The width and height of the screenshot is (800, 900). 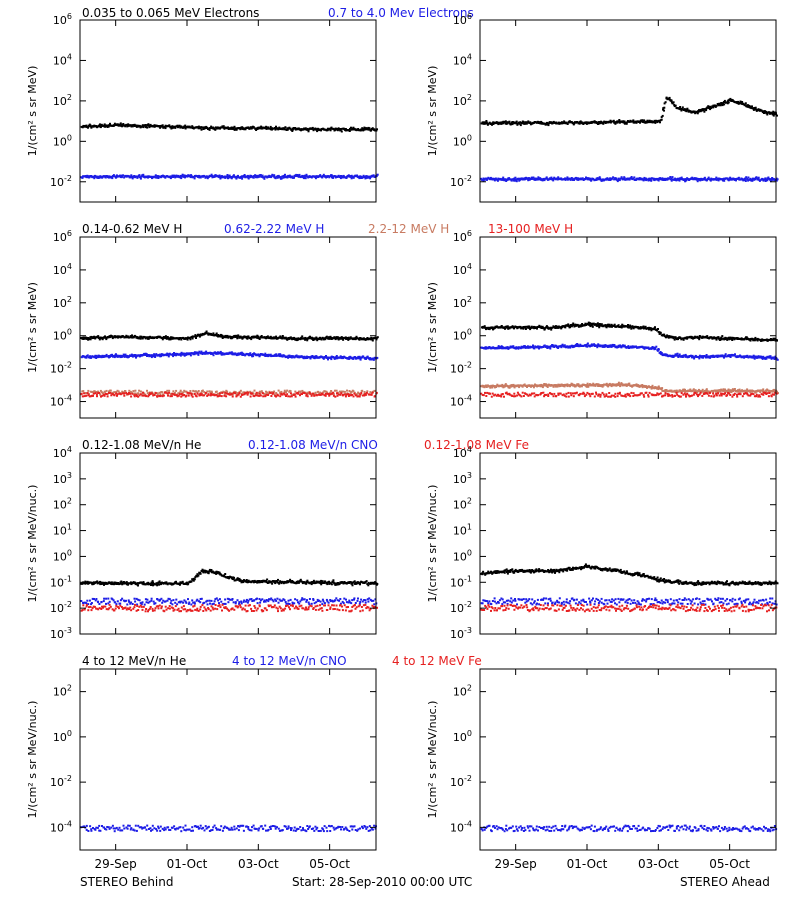 I want to click on y-tick-label: 100, so click(x=62, y=140).